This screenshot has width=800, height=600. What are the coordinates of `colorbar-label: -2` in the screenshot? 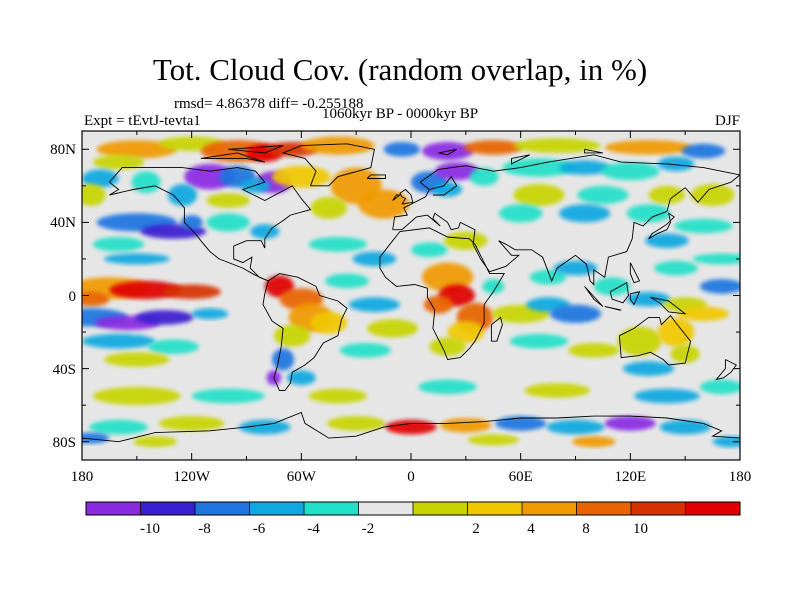 It's located at (368, 529).